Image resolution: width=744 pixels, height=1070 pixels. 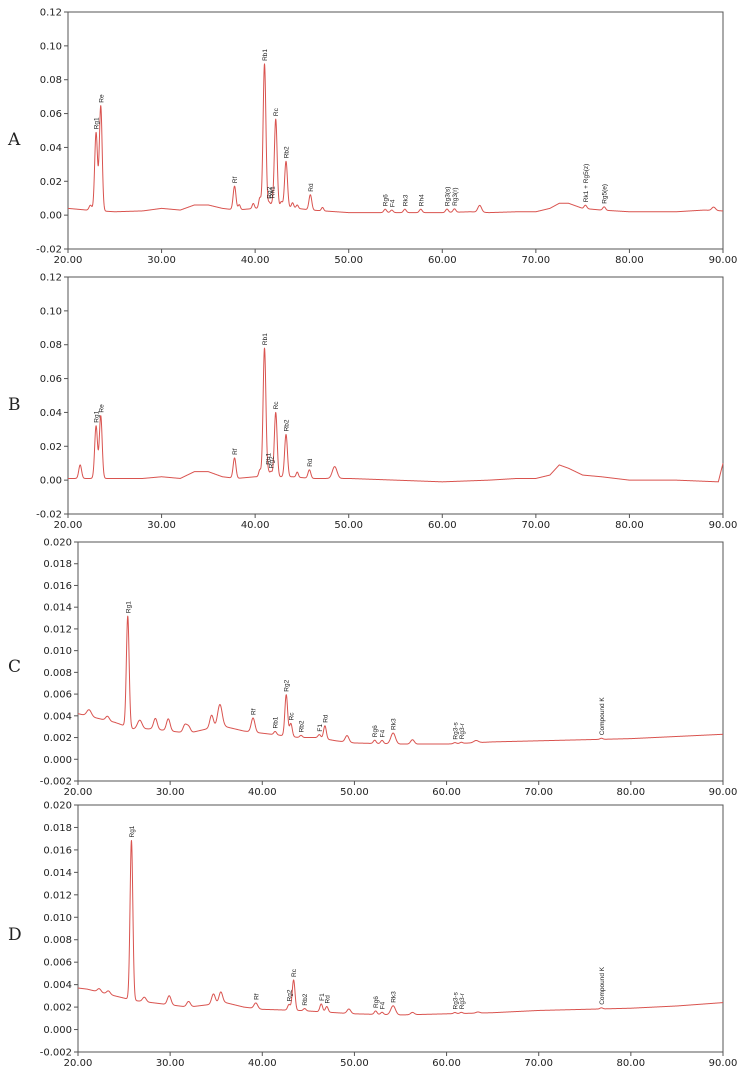 What do you see at coordinates (265, 55) in the screenshot?
I see `peak-label: Rb1` at bounding box center [265, 55].